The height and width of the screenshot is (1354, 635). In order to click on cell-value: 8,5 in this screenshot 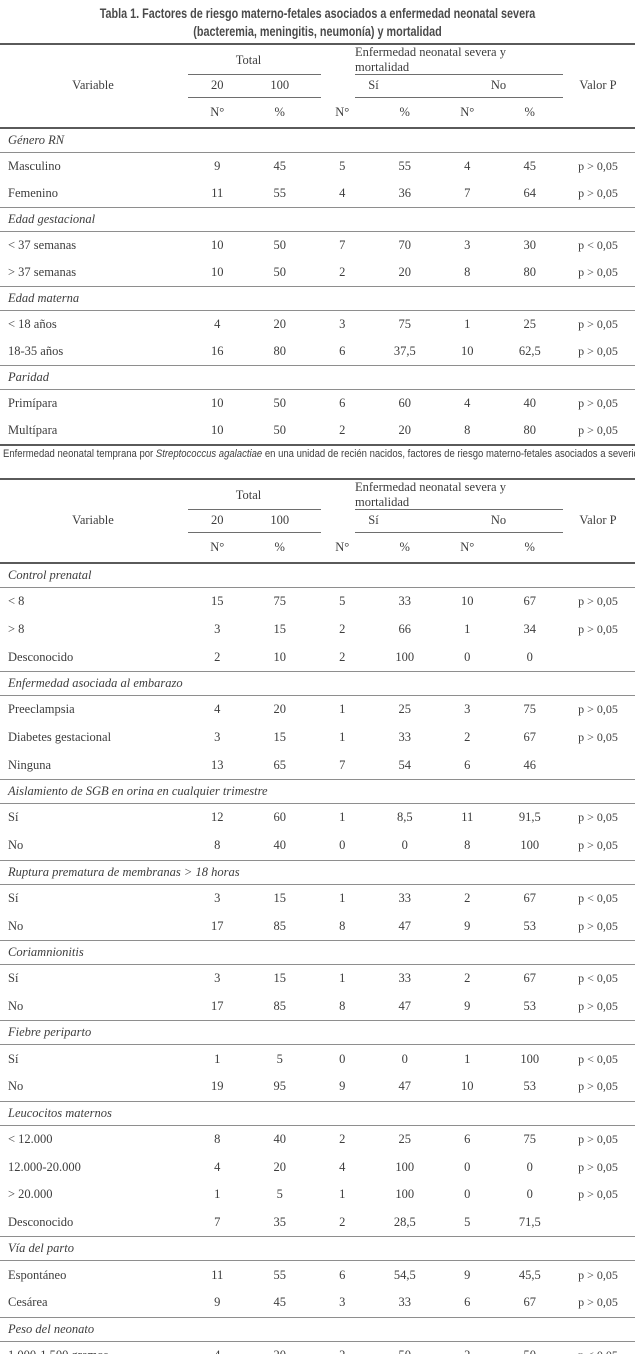, I will do `click(404, 817)`.